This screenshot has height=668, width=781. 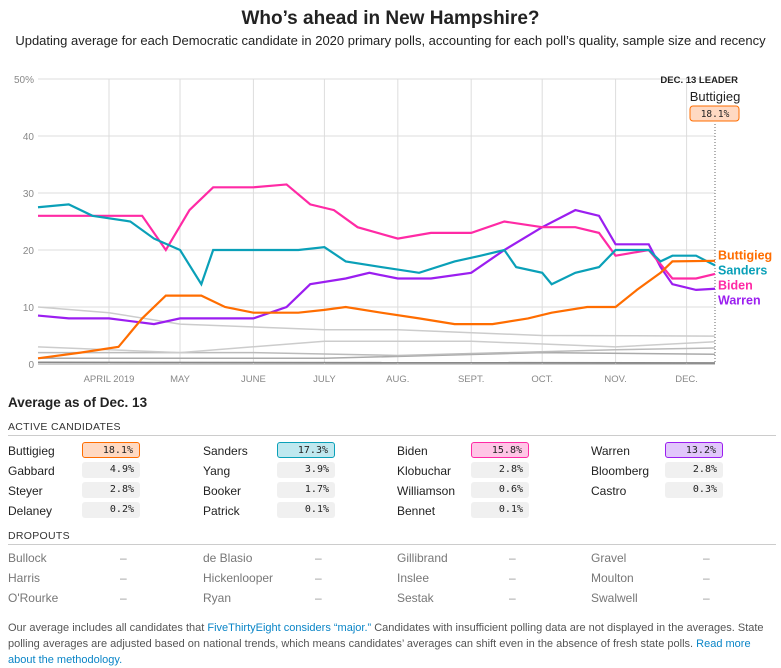 I want to click on x-tick-label: JULY, so click(x=324, y=379).